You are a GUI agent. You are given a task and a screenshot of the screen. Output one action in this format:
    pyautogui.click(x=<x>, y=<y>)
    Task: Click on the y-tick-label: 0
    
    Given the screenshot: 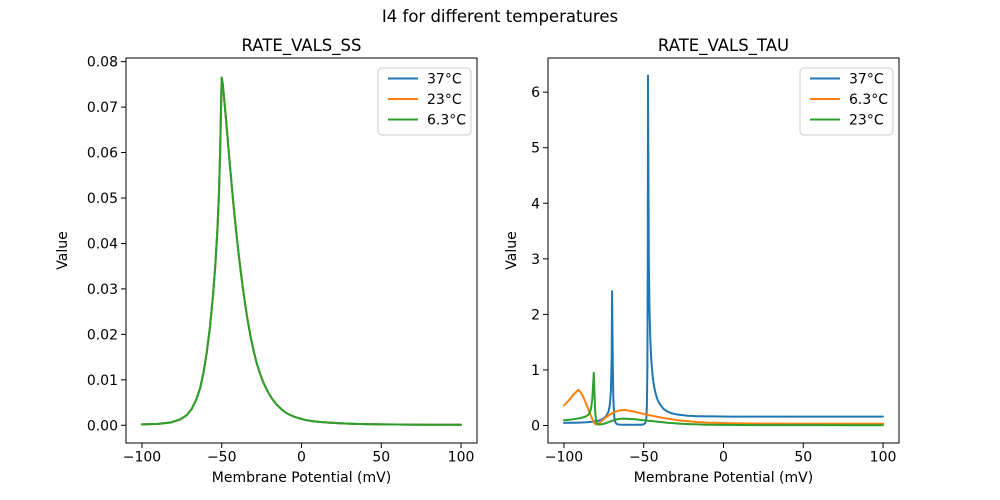 What is the action you would take?
    pyautogui.click(x=535, y=427)
    